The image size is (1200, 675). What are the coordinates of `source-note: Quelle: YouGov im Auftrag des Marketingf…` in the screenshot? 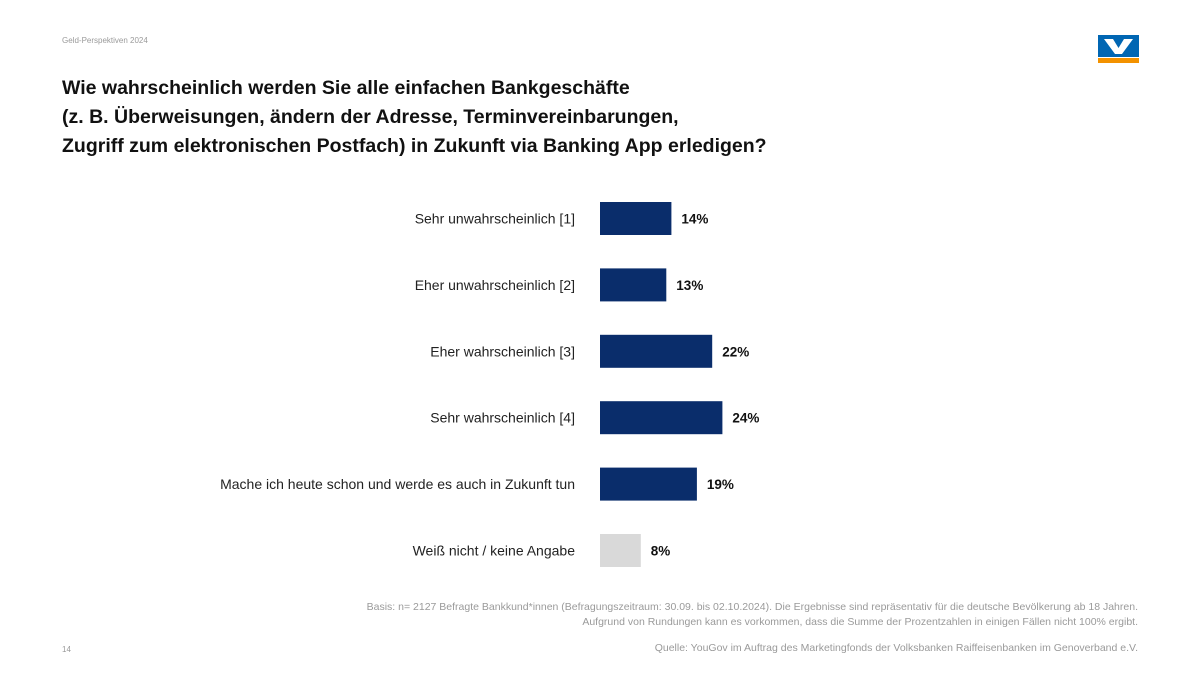 It's located at (896, 648).